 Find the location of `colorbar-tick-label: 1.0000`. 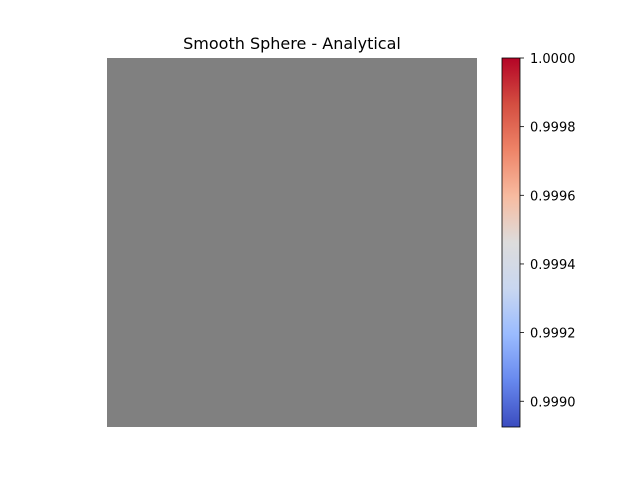

colorbar-tick-label: 1.0000 is located at coordinates (553, 59).